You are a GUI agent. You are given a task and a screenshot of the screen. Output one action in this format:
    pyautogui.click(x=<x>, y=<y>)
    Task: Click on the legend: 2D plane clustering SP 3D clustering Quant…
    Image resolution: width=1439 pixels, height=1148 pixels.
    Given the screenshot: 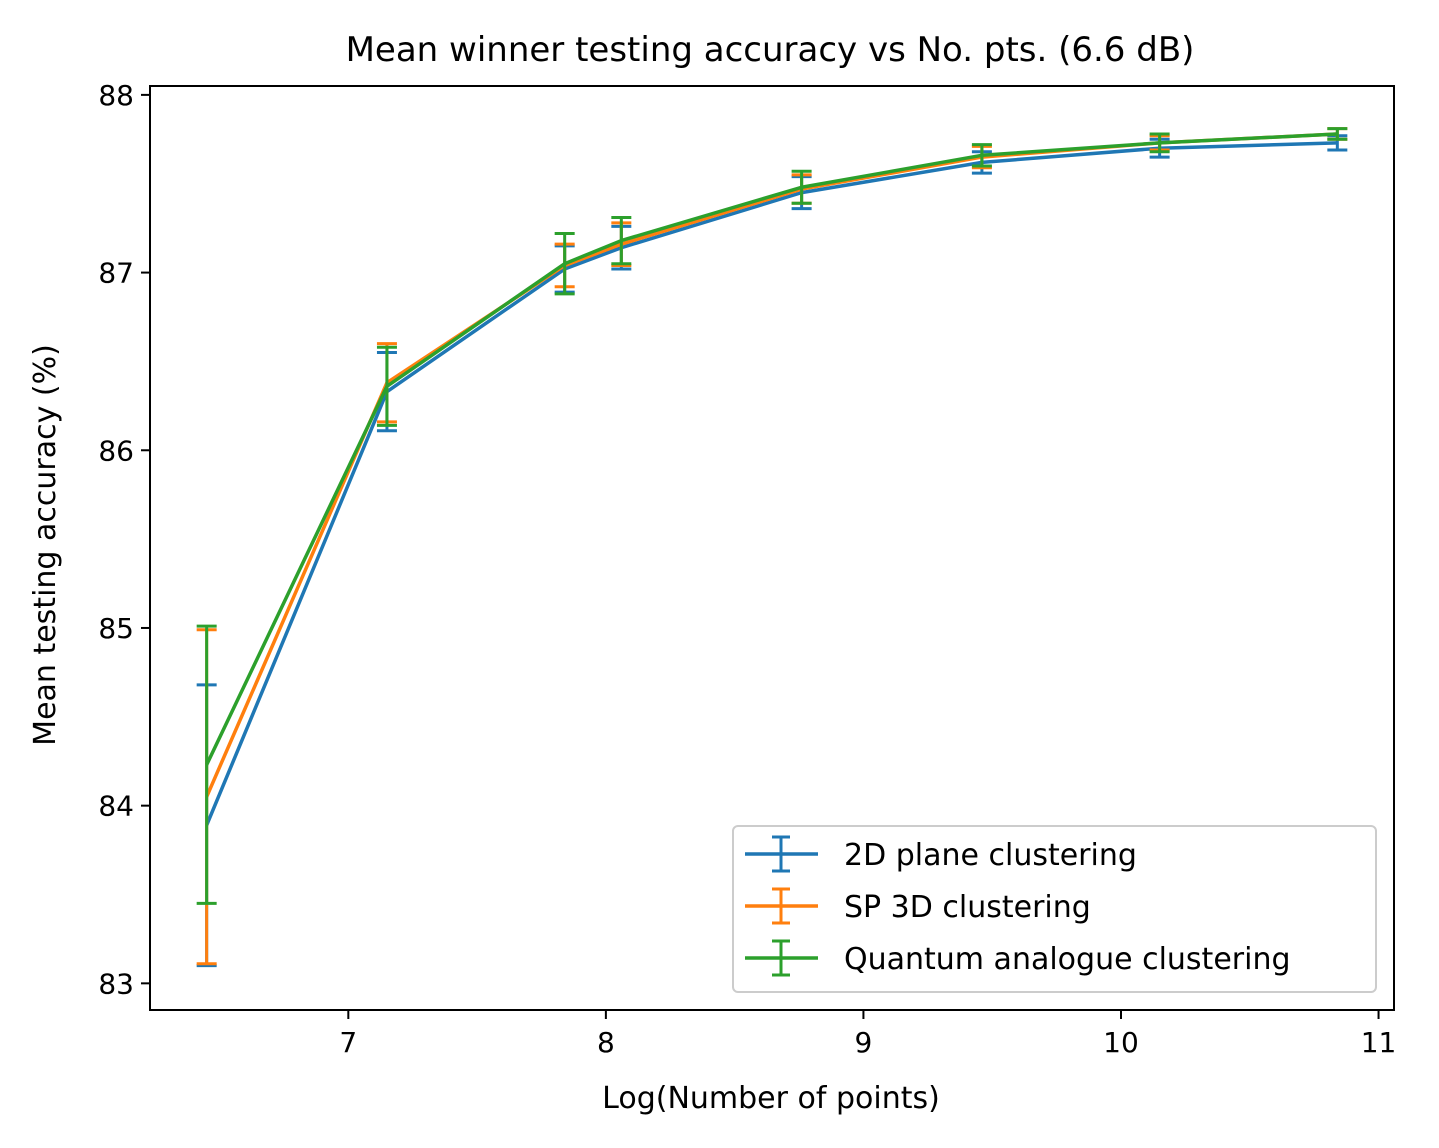 What is the action you would take?
    pyautogui.click(x=1054, y=909)
    